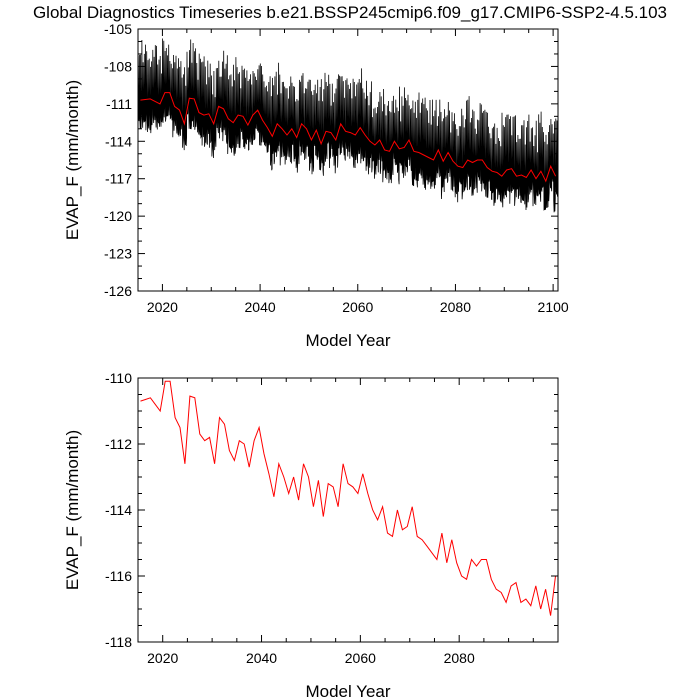  I want to click on bottom-x-tick-label: 2040, so click(261, 658).